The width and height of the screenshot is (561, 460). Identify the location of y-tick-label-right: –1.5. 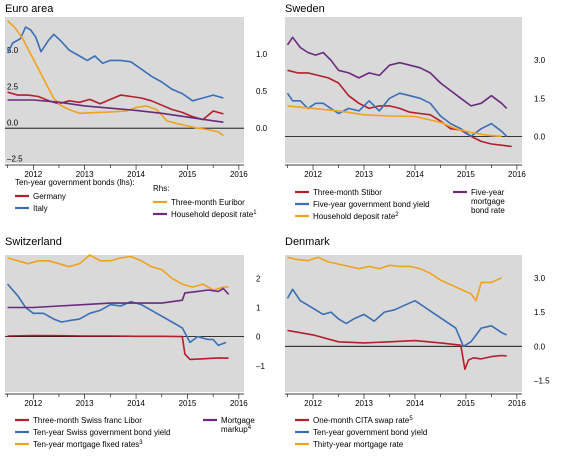
(542, 381).